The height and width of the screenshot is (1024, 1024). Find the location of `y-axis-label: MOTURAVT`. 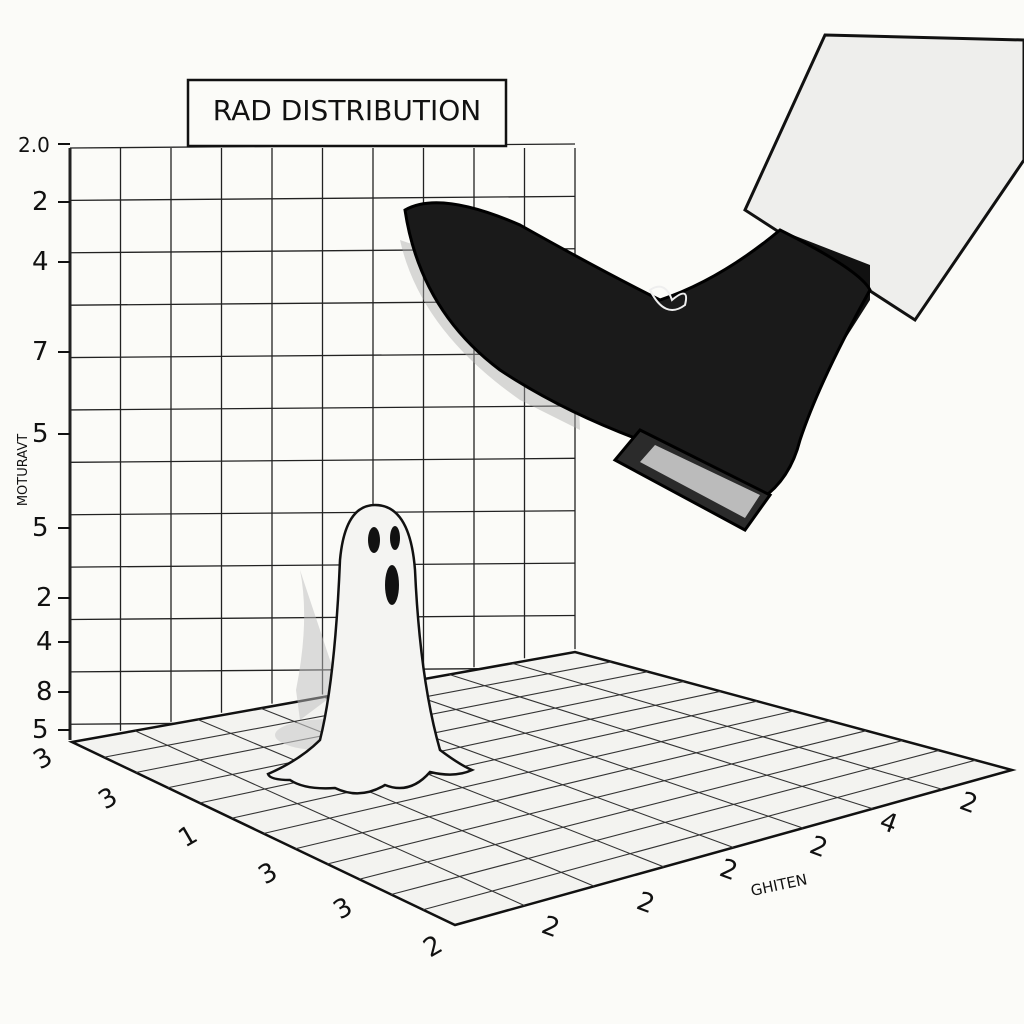

y-axis-label: MOTURAVT is located at coordinates (23, 470).